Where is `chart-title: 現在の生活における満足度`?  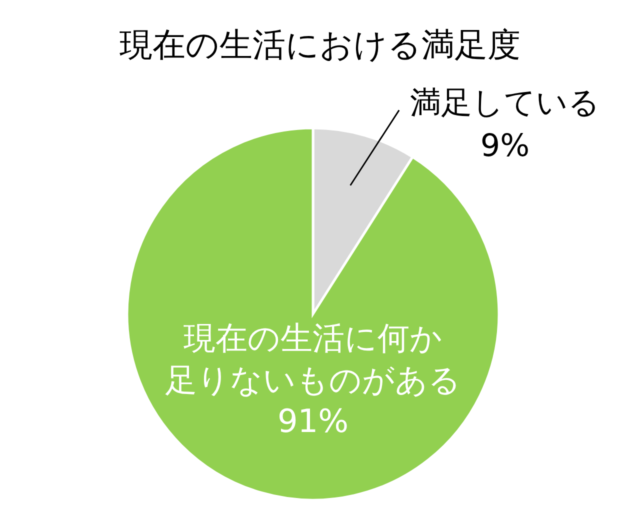
chart-title: 現在の生活における満足度 is located at coordinates (320, 45).